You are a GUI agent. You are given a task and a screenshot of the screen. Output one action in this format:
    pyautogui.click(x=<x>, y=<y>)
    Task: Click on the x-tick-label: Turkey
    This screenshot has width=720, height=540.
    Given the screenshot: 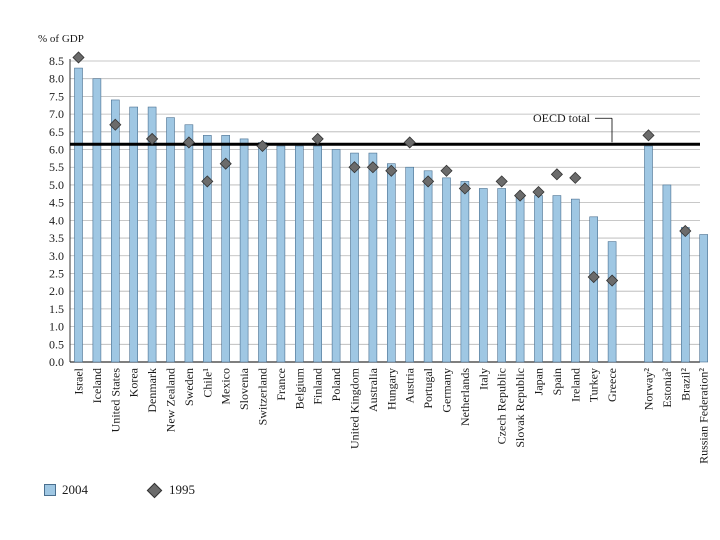 What is the action you would take?
    pyautogui.click(x=594, y=385)
    